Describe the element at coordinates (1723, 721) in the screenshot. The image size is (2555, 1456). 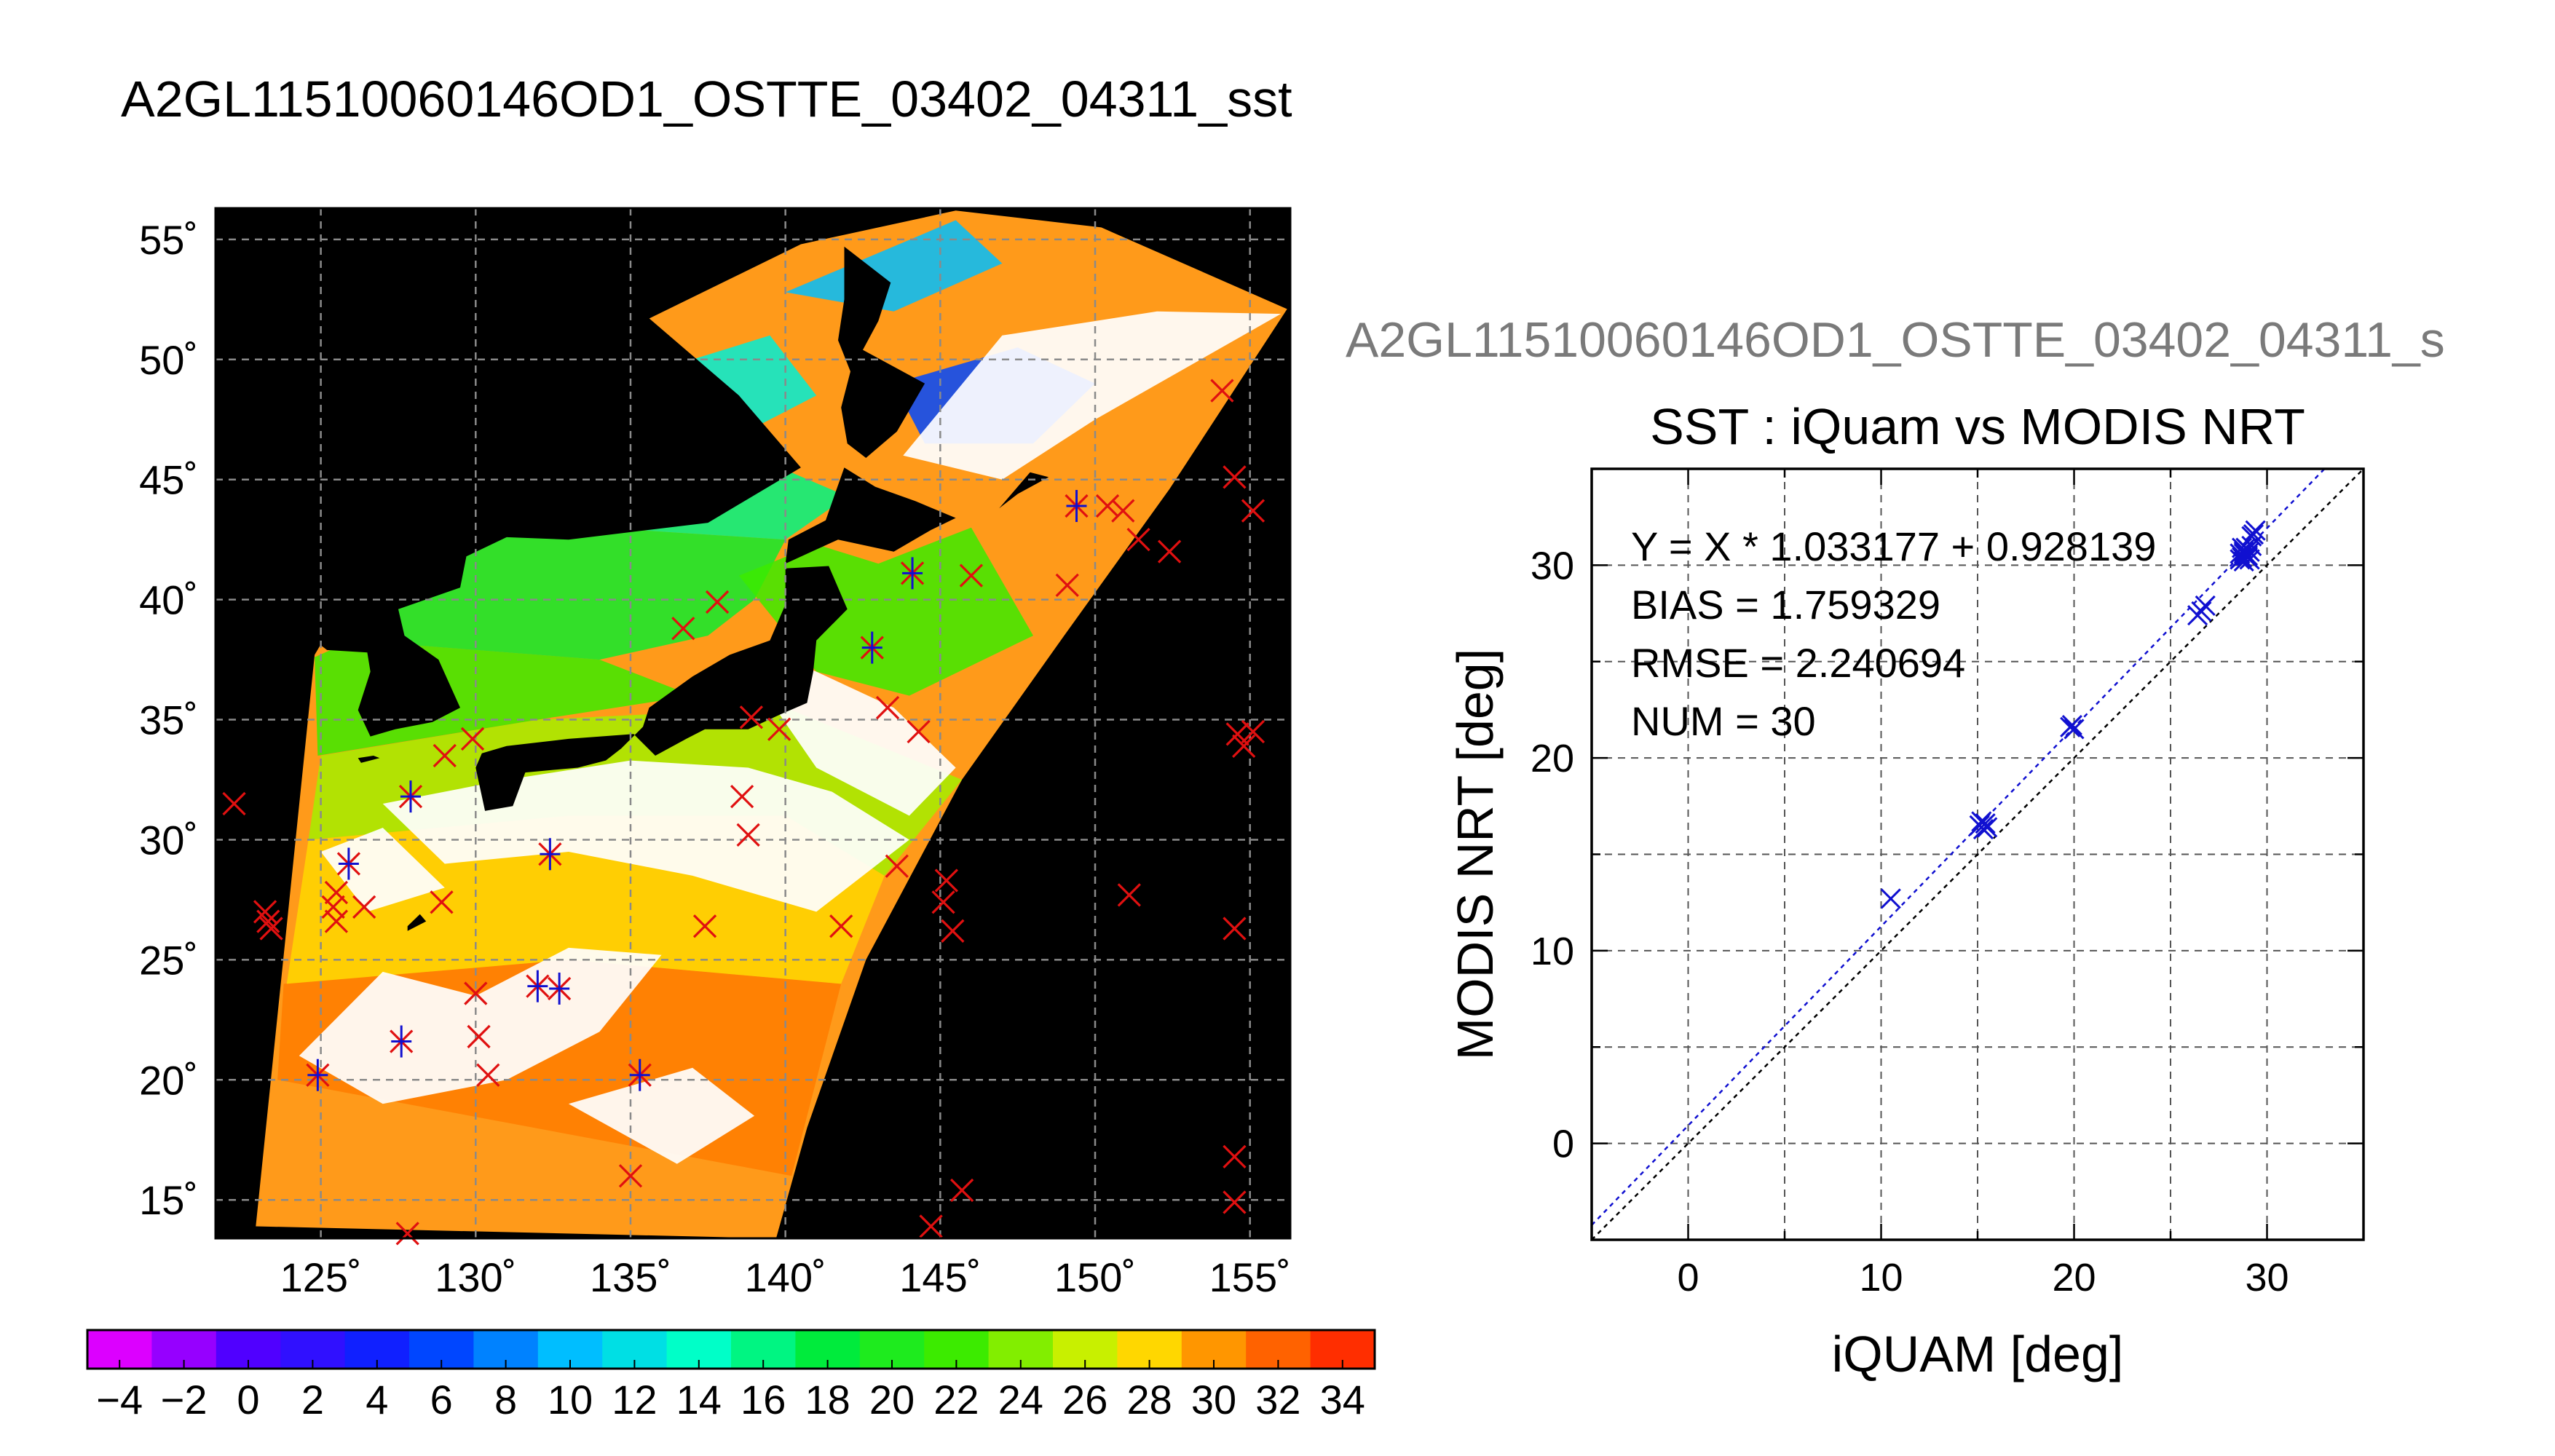
I see `stat-annotation: NUM = 30` at that location.